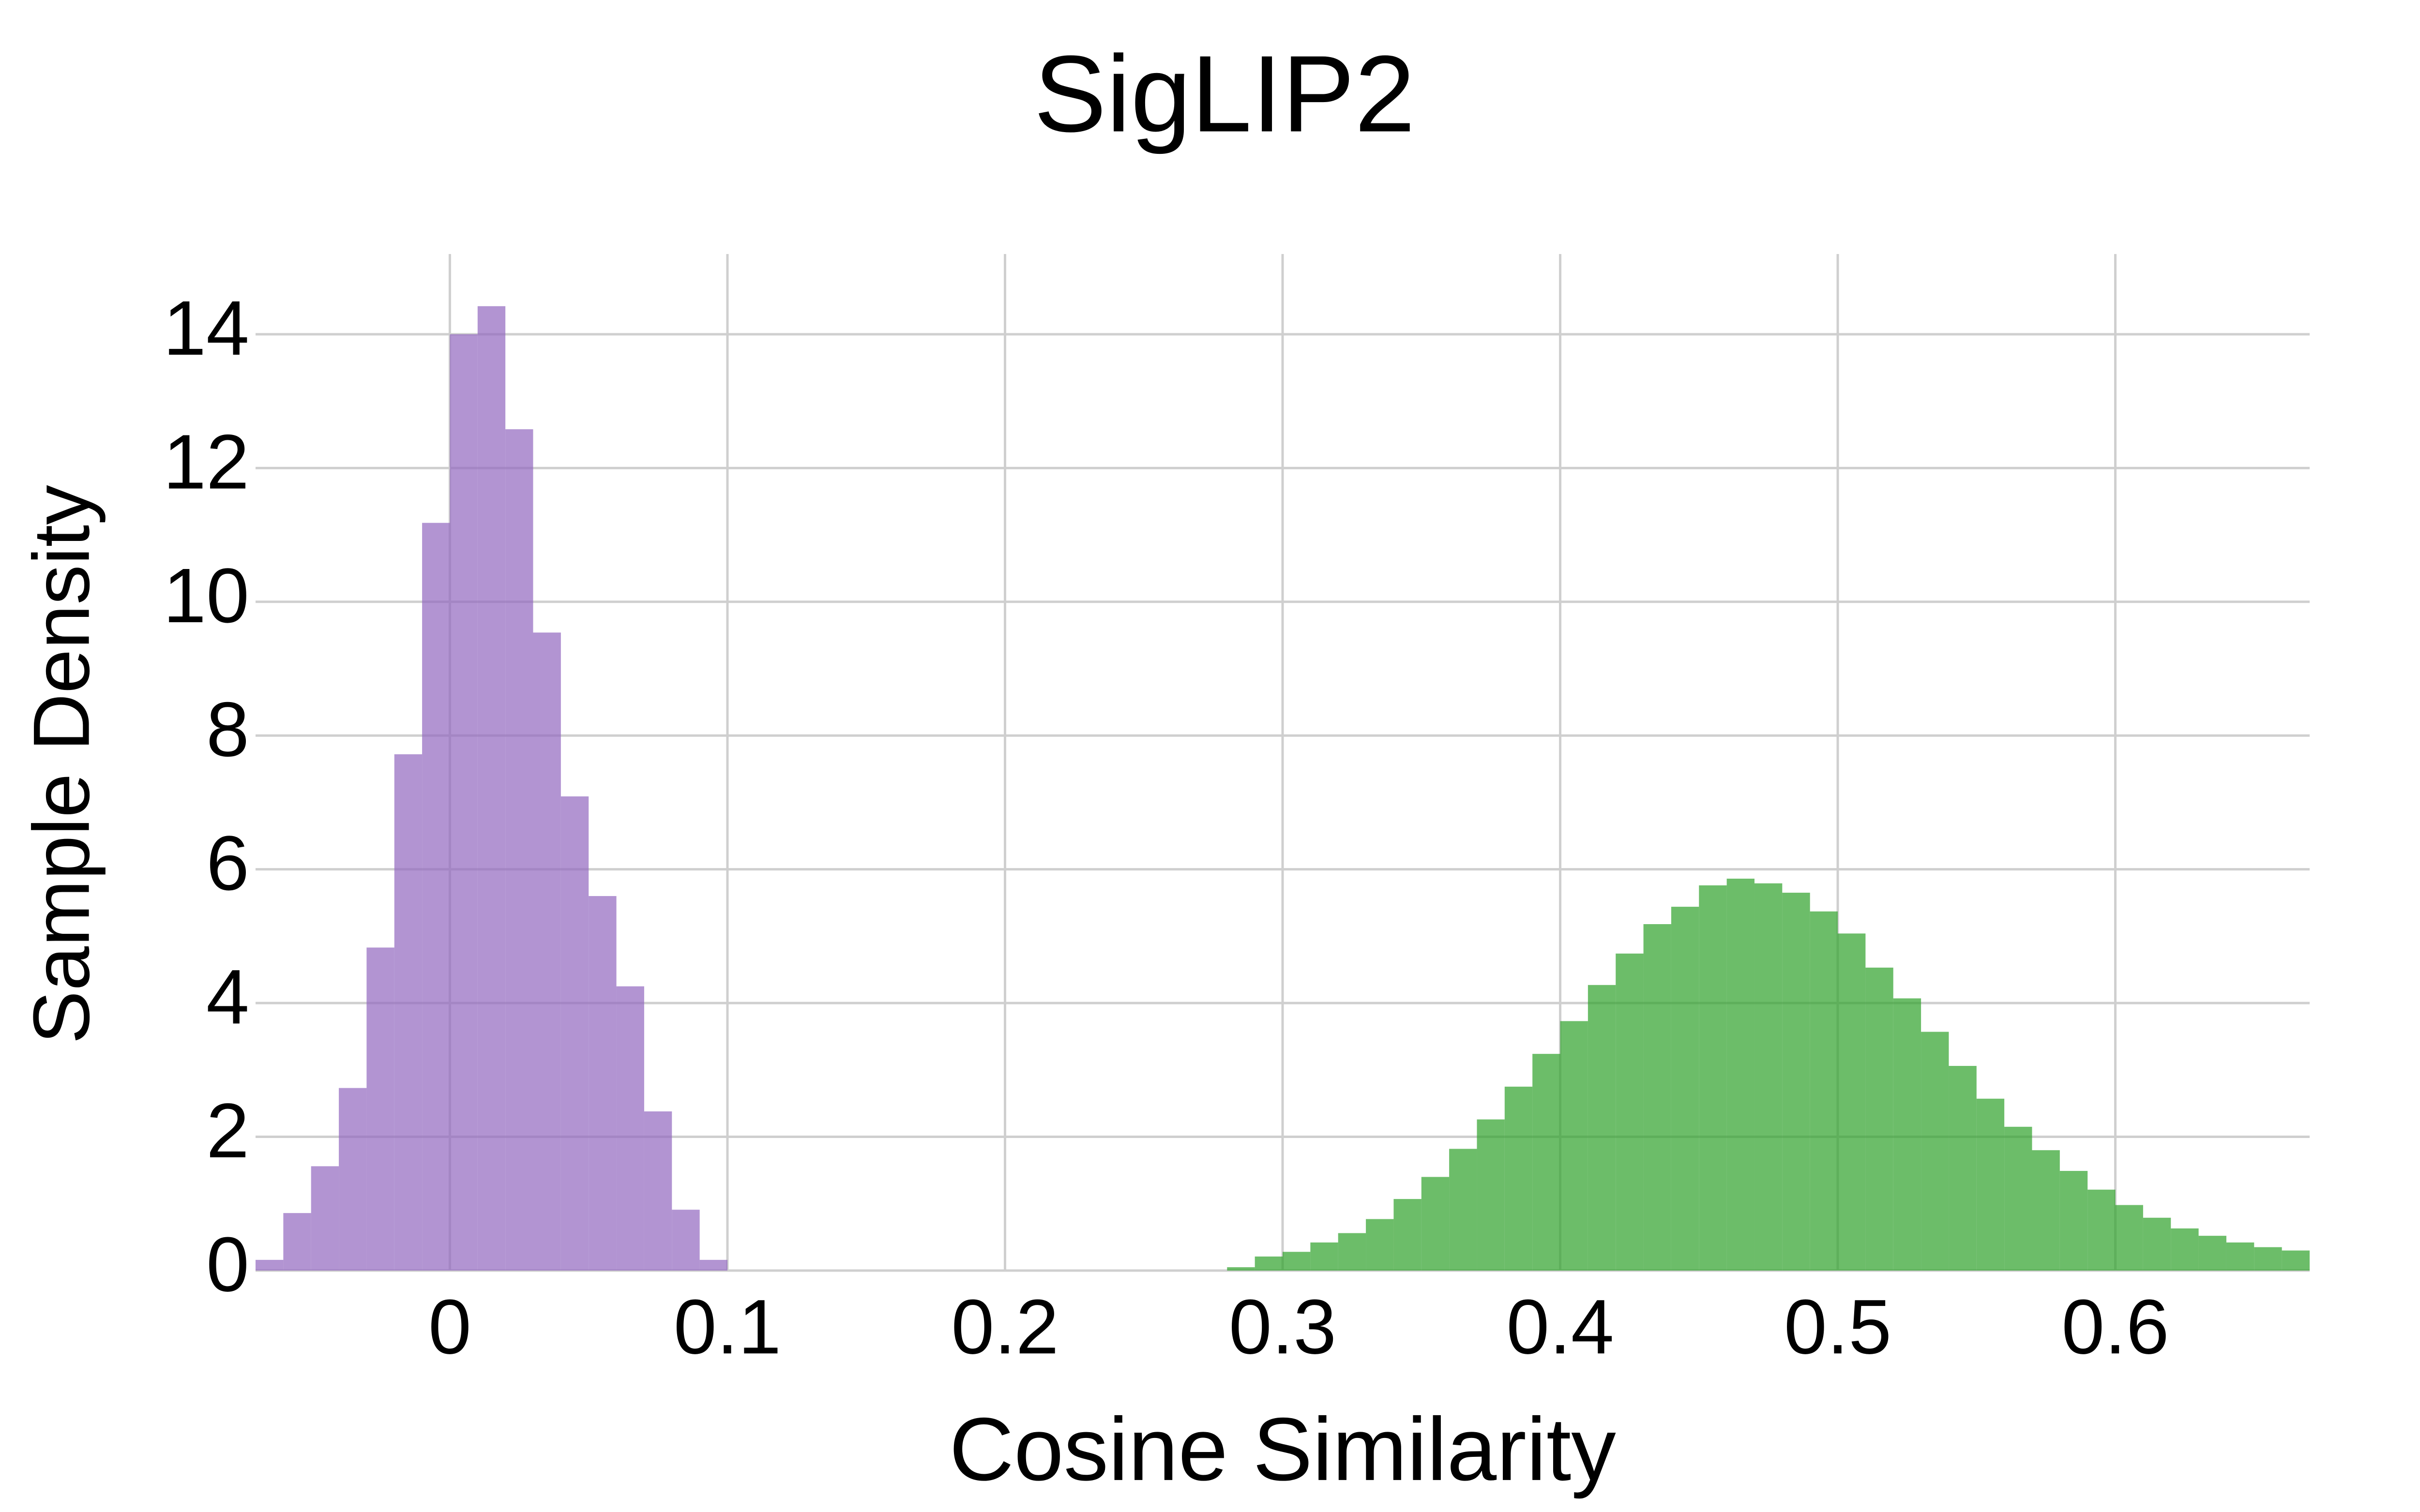  I want to click on y-tick-label: 0, so click(227, 1264).